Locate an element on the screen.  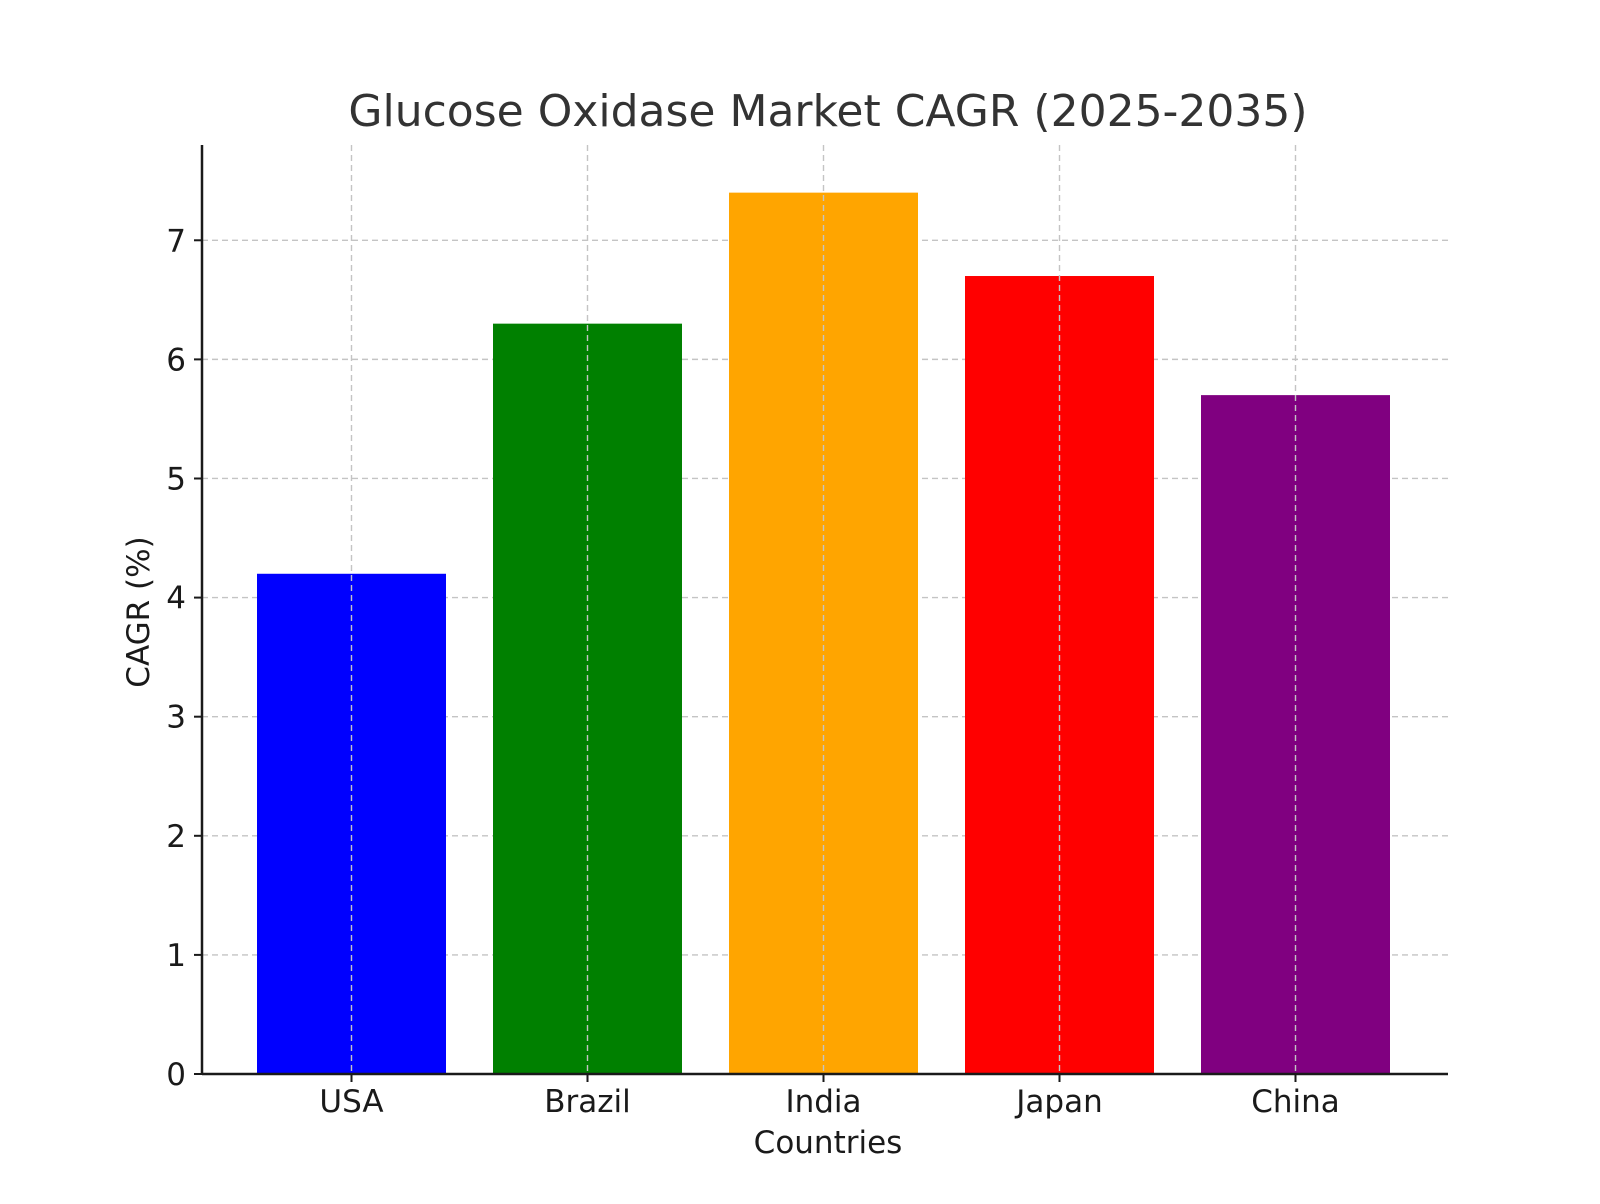
y-axis-label: CAGR (%) is located at coordinates (139, 611).